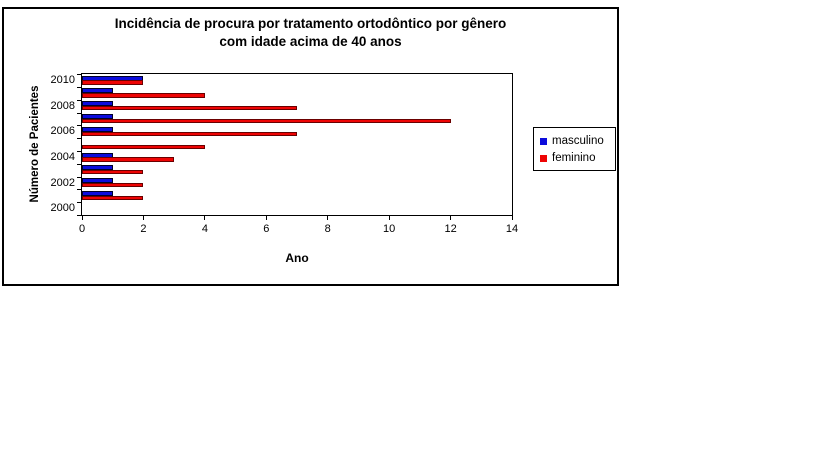 This screenshot has width=819, height=460. I want to click on bar-masculino-2009, so click(97, 91).